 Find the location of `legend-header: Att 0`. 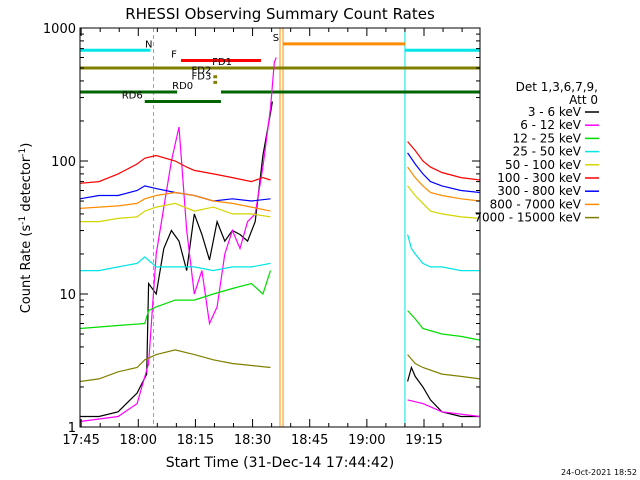

legend-header: Att 0 is located at coordinates (583, 100).